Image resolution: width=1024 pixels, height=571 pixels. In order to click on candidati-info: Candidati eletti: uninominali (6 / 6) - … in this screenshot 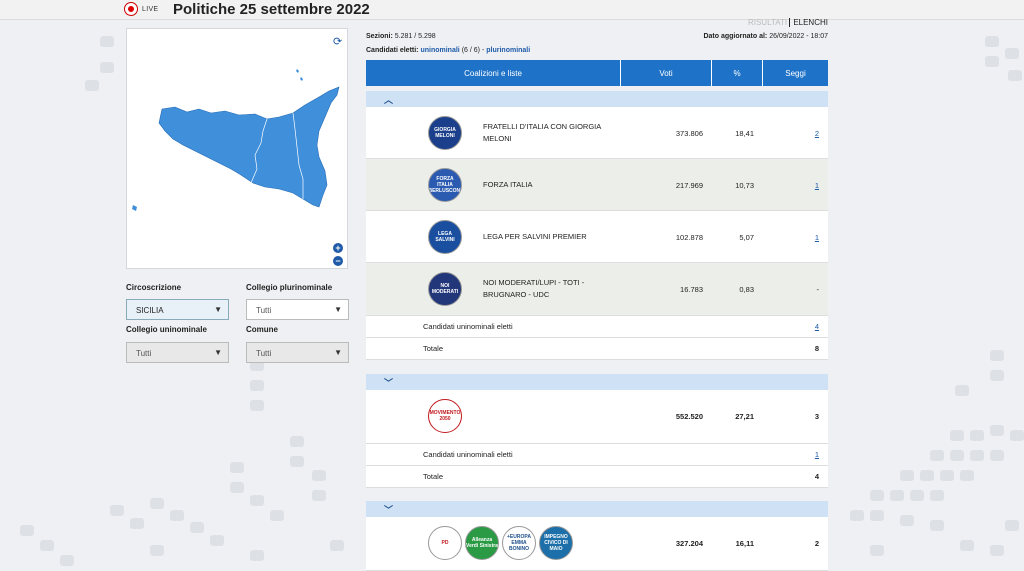, I will do `click(448, 50)`.